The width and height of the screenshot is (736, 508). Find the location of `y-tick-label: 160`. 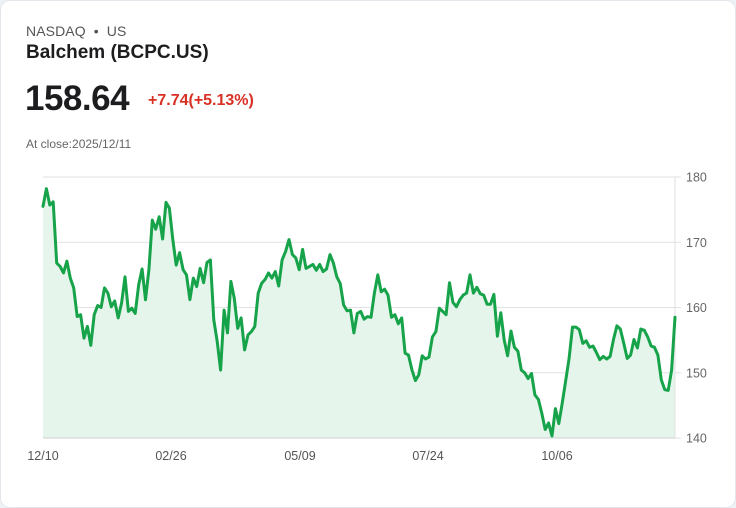

y-tick-label: 160 is located at coordinates (696, 308).